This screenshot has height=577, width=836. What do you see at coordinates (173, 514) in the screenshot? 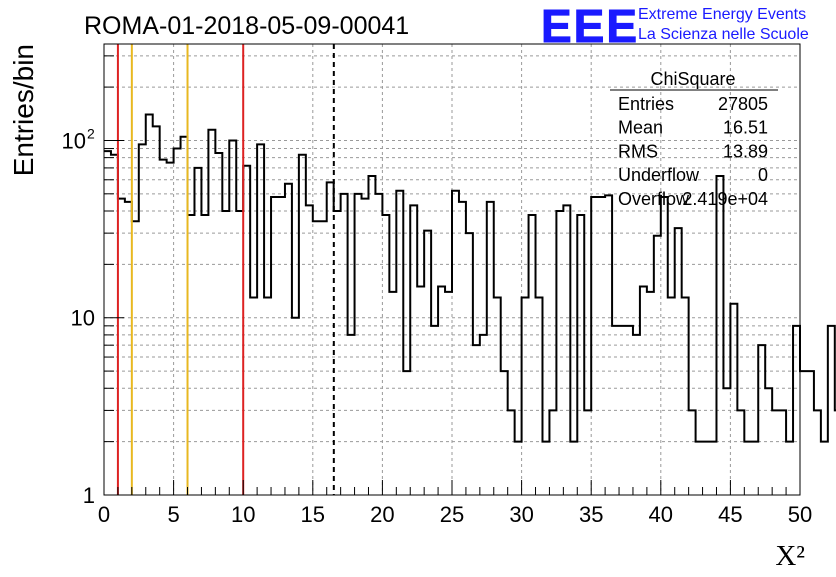
I see `x-tick-label: 5` at bounding box center [173, 514].